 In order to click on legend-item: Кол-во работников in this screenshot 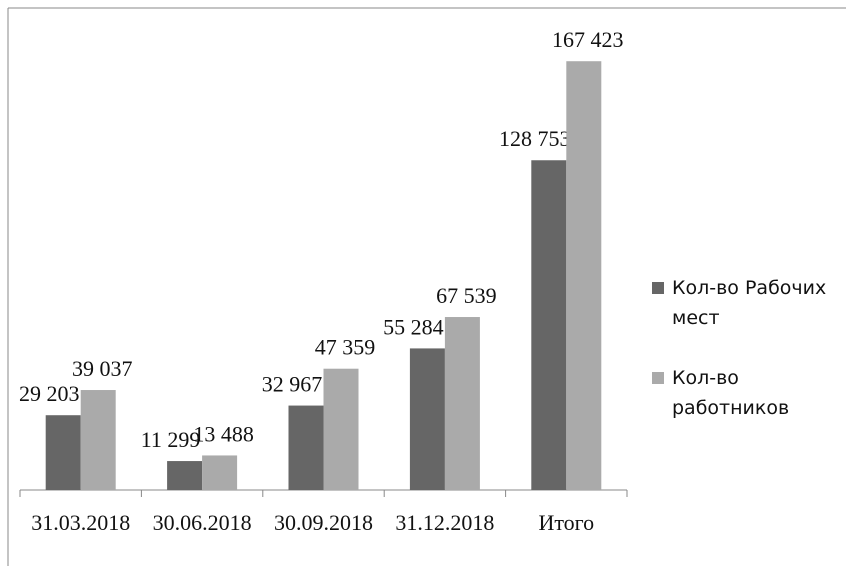, I will do `click(742, 393)`.